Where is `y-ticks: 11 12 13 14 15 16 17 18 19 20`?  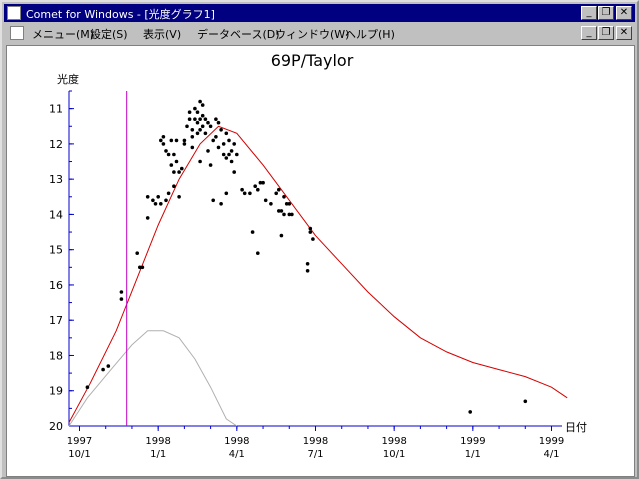 y-ticks: 11 12 13 14 15 16 17 18 19 20 is located at coordinates (61, 261).